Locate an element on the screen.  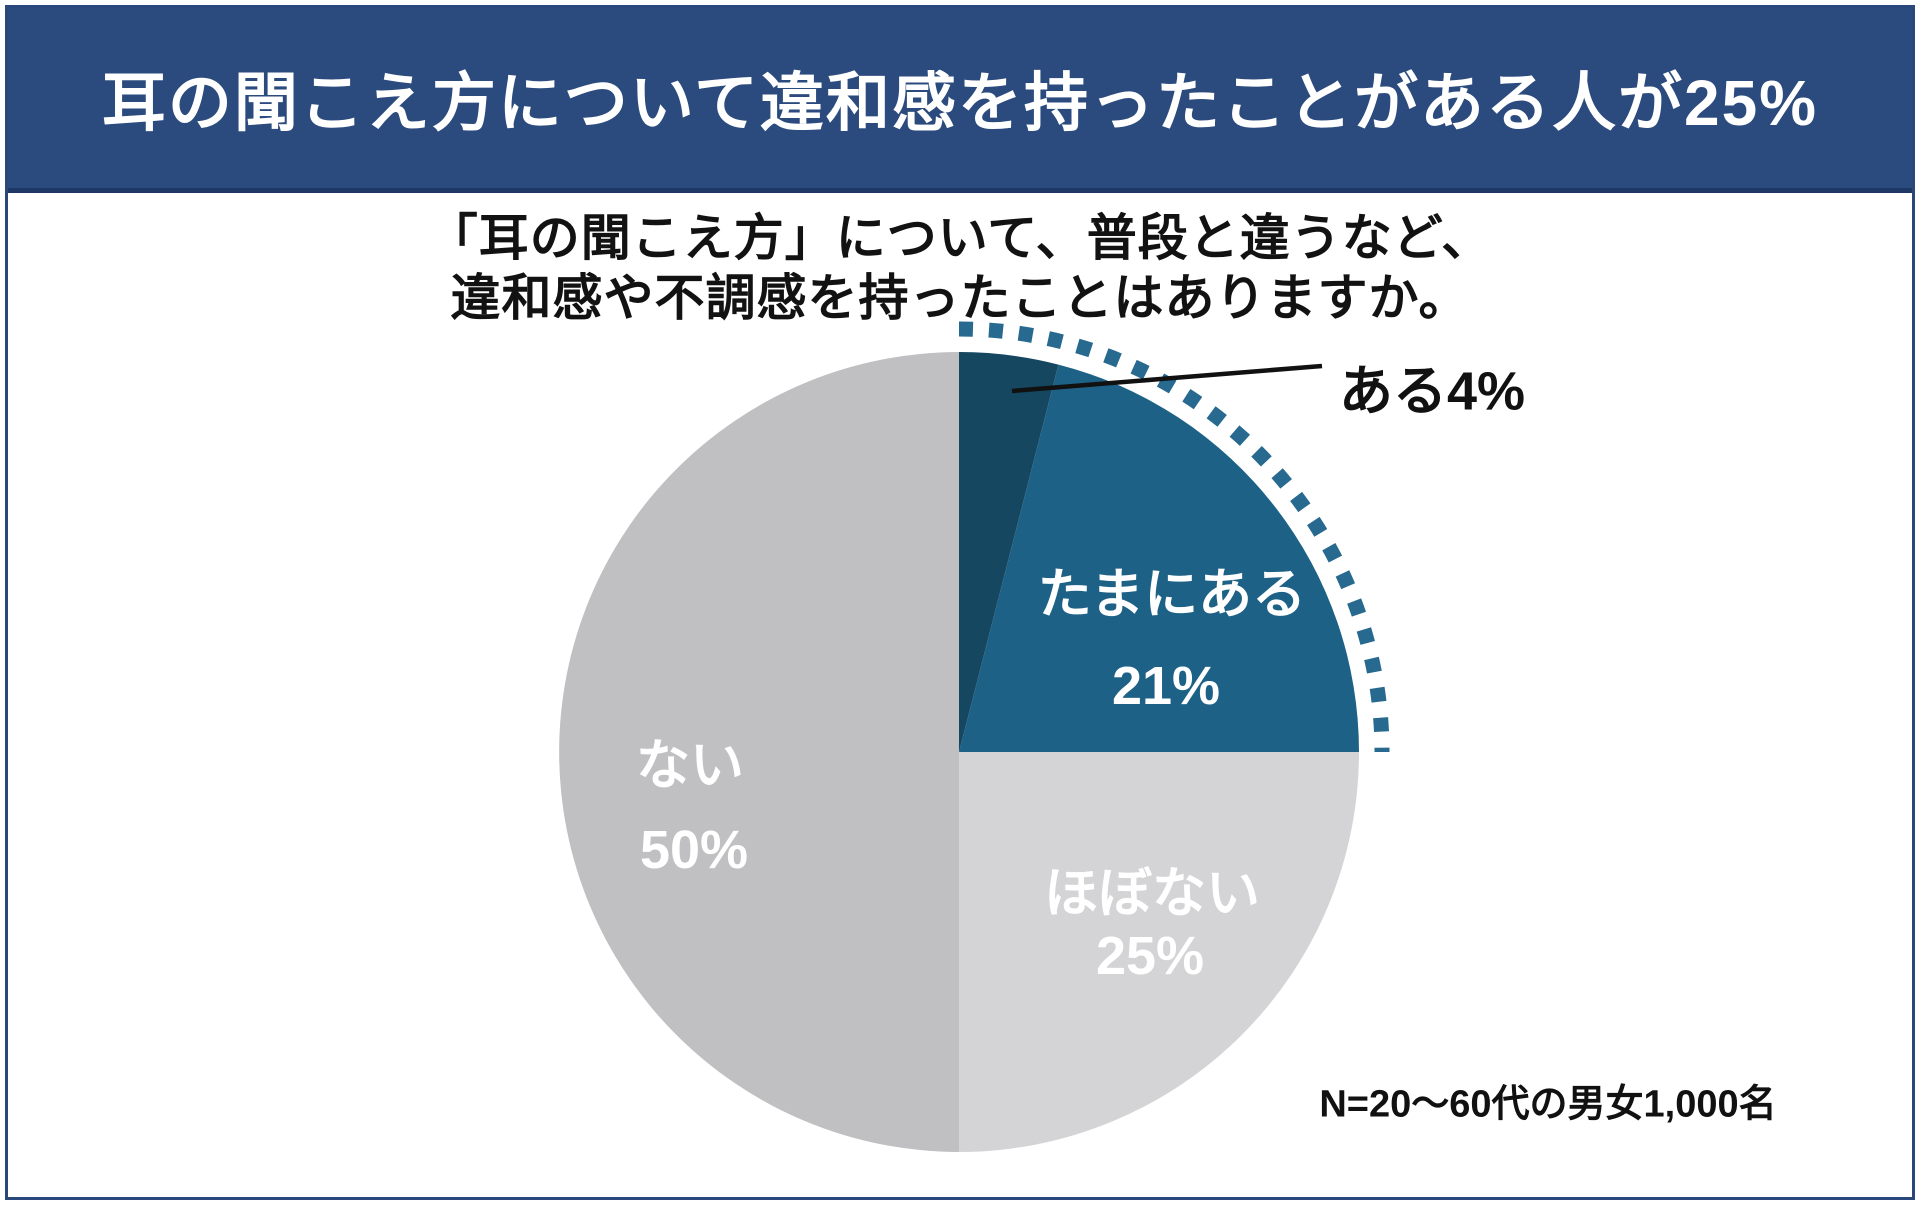
slice-value-nai: 50% is located at coordinates (694, 850).